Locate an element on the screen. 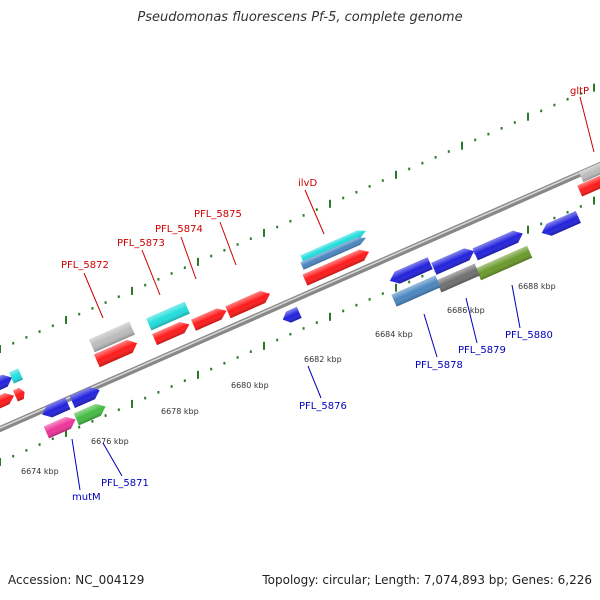 The width and height of the screenshot is (600, 600). gene-label: PFL_5876 is located at coordinates (323, 406).